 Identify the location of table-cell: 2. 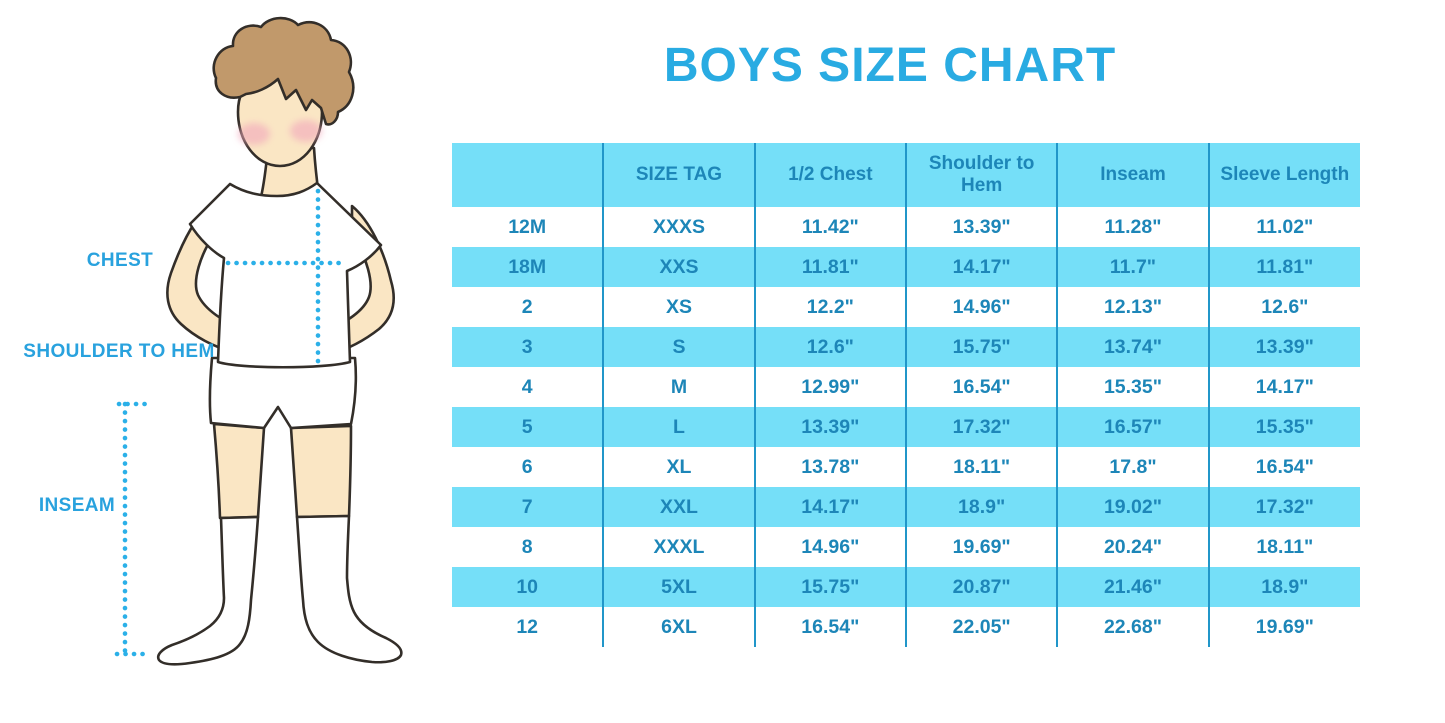
(527, 306).